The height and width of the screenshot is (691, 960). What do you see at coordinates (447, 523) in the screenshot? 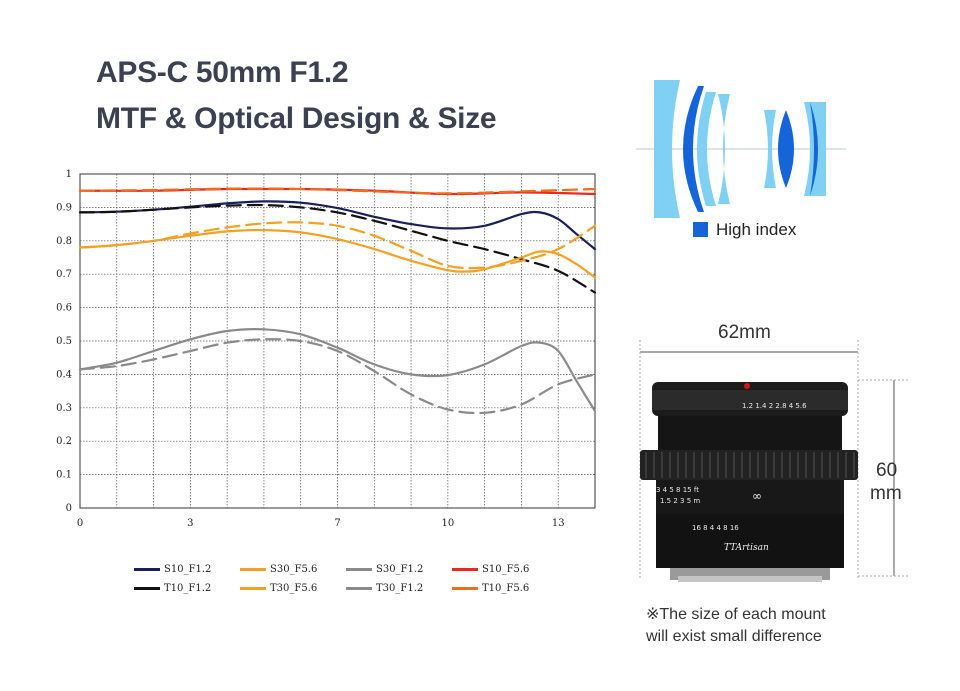
I see `x-tick-label: 10` at bounding box center [447, 523].